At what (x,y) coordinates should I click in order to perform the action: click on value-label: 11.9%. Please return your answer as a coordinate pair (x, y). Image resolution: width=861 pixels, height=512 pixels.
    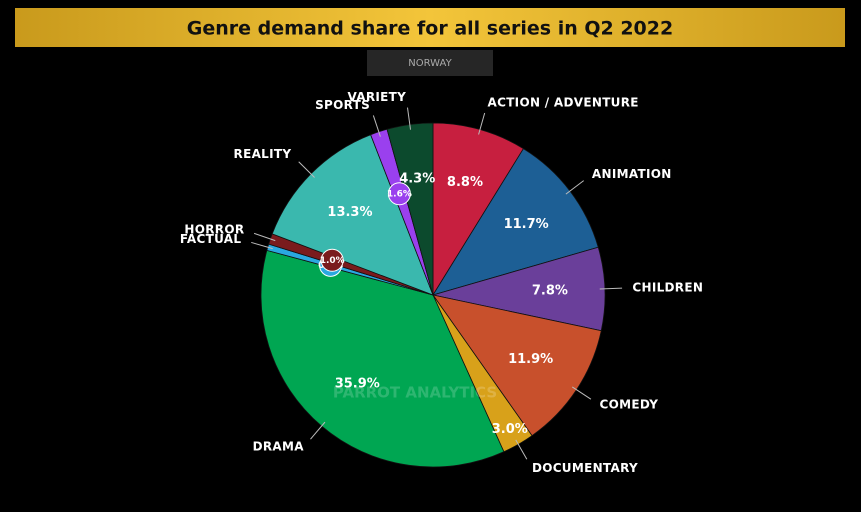
    Looking at the image, I should click on (530, 359).